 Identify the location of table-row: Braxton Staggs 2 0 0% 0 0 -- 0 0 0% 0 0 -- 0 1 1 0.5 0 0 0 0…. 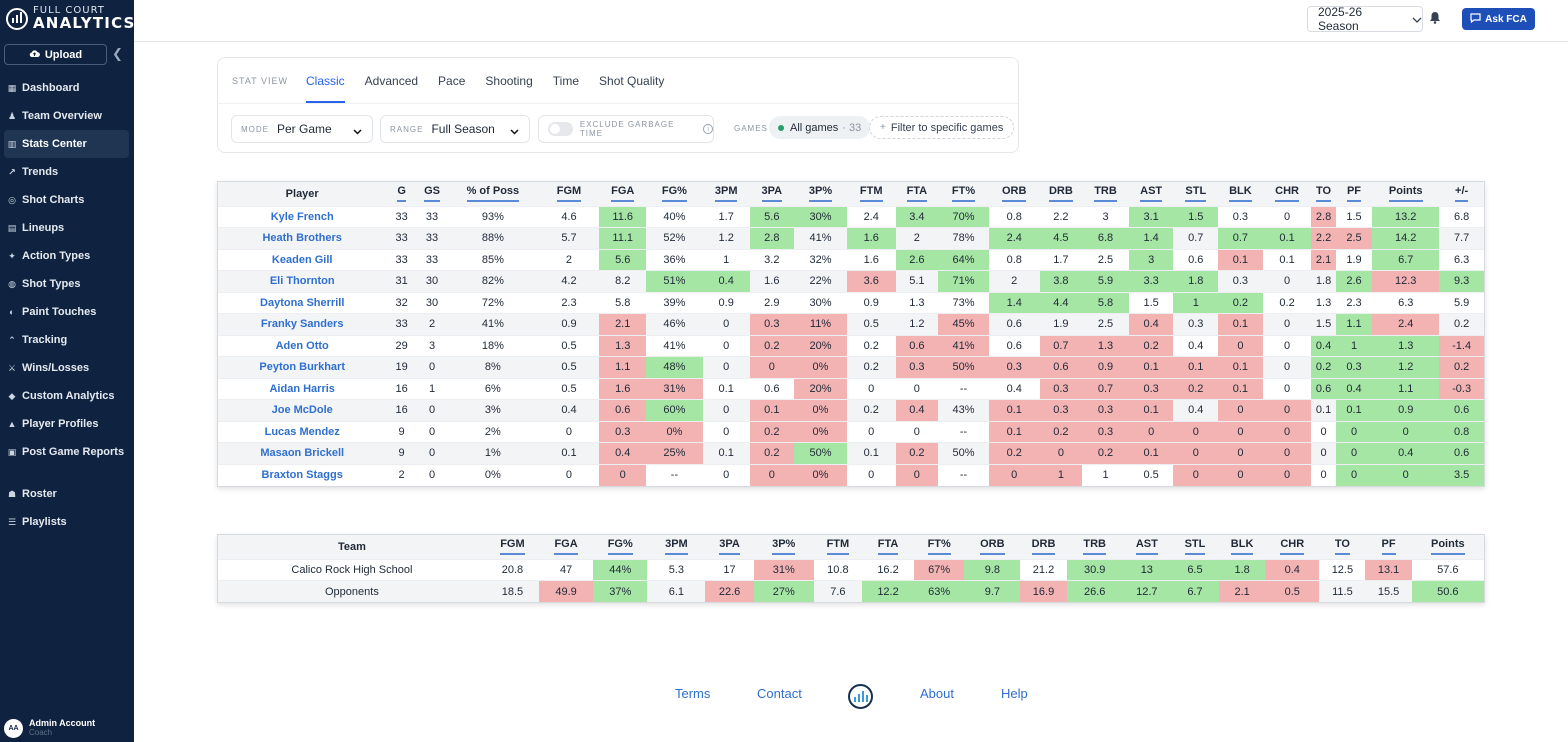
(851, 474).